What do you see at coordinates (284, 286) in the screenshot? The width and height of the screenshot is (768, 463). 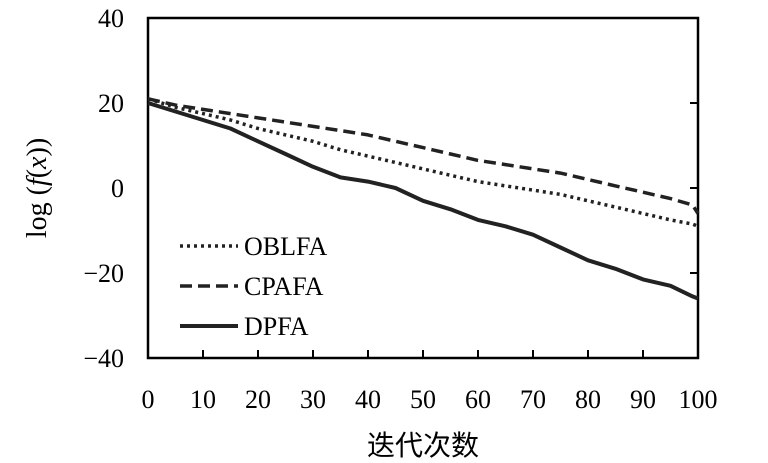 I see `legend-label-cpafa: CPAFA` at bounding box center [284, 286].